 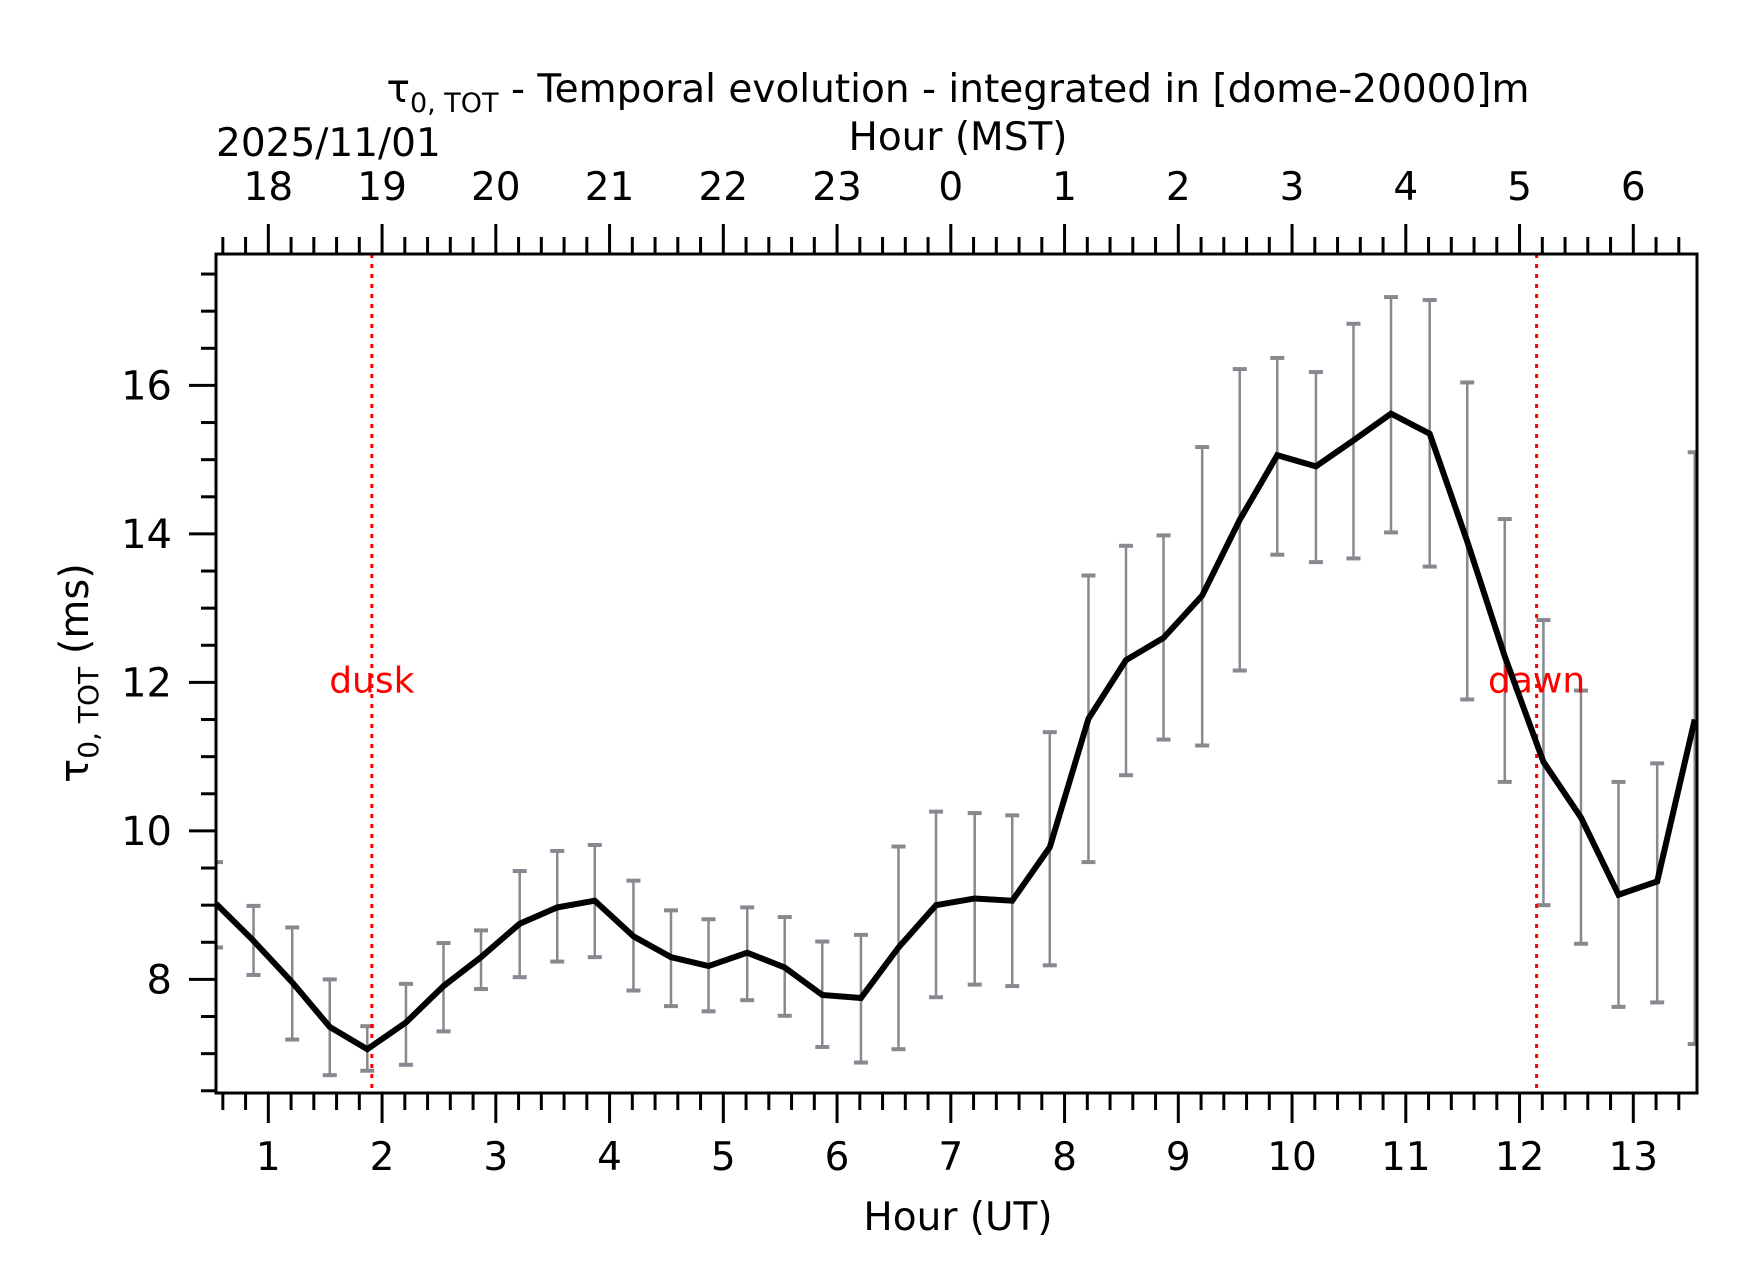 I want to click on y-tick-label: 10, so click(x=146, y=832).